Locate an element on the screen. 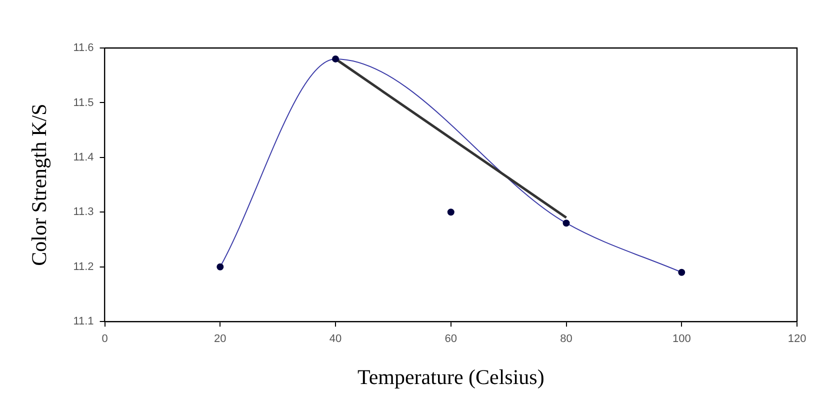 The width and height of the screenshot is (819, 407). x-tick-label: 60 is located at coordinates (451, 339).